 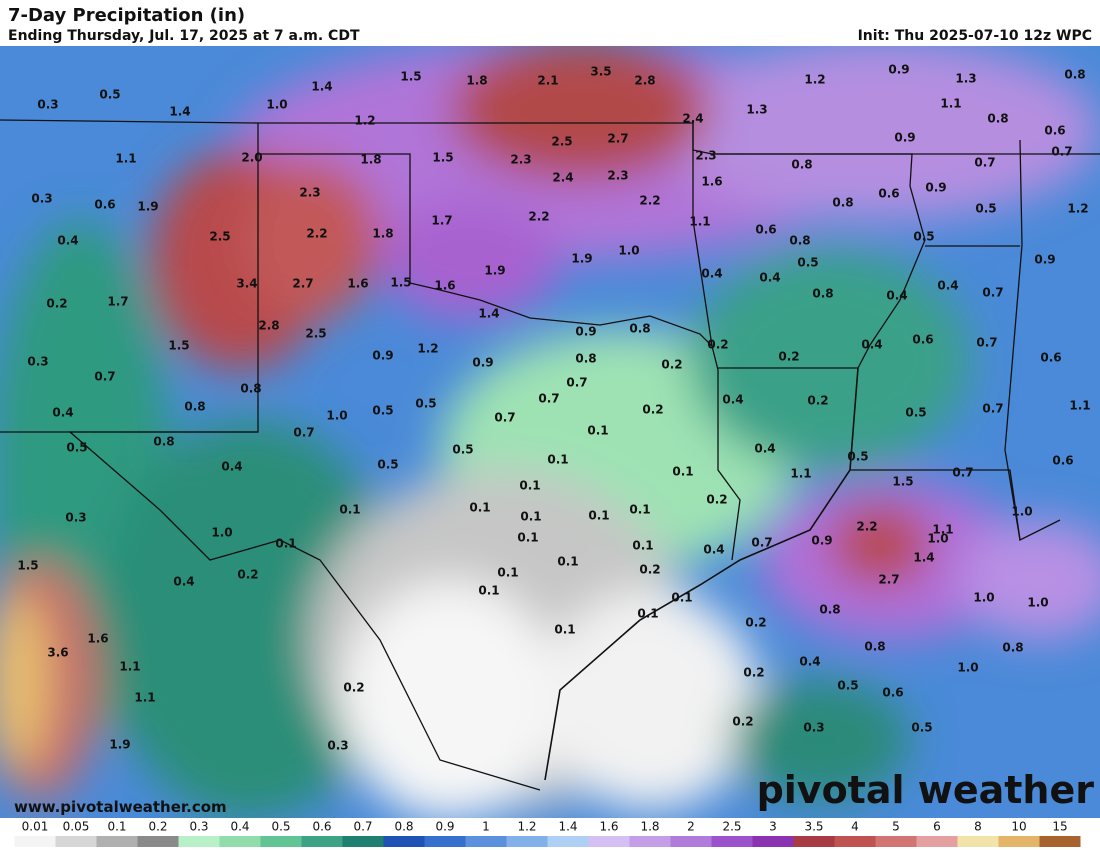 I want to click on legend-label: 0.2, so click(x=157, y=827).